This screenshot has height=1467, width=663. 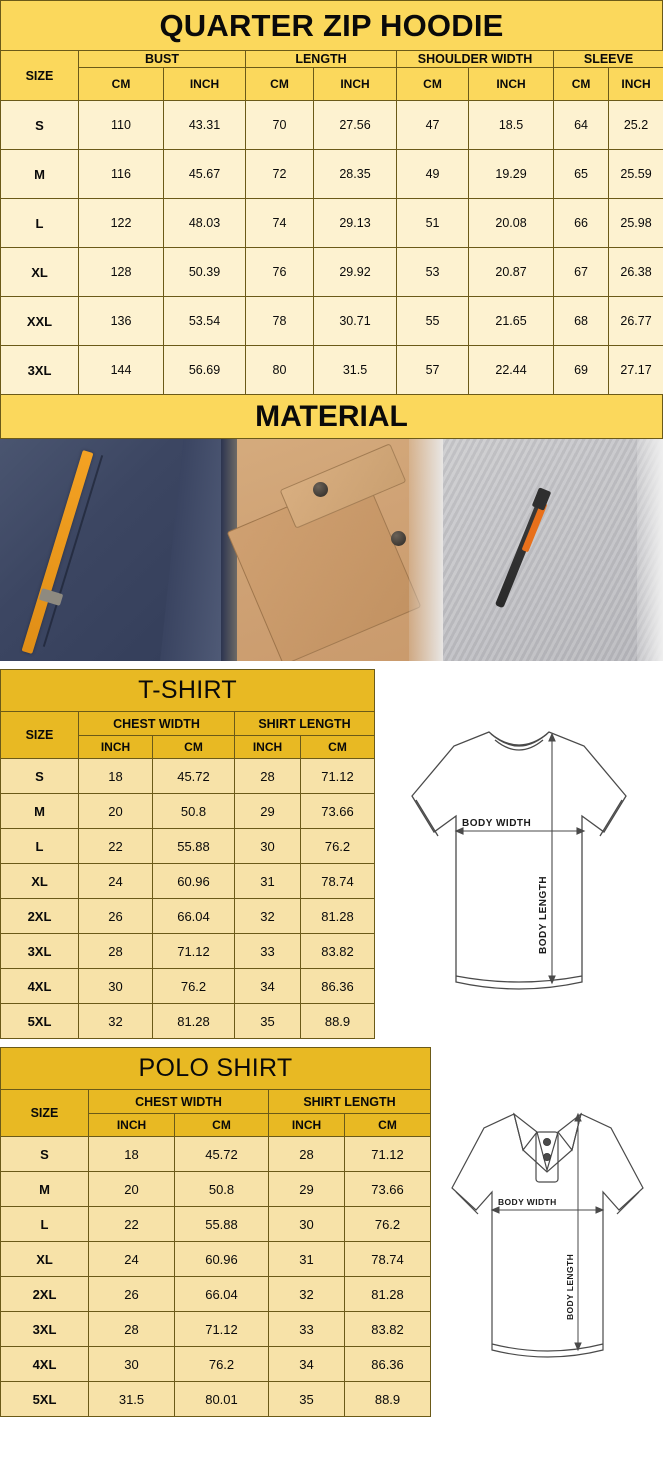 What do you see at coordinates (331, 272) in the screenshot?
I see `table-row: XL 128 50.39 76 29.92 53 20.87 67 26.38` at bounding box center [331, 272].